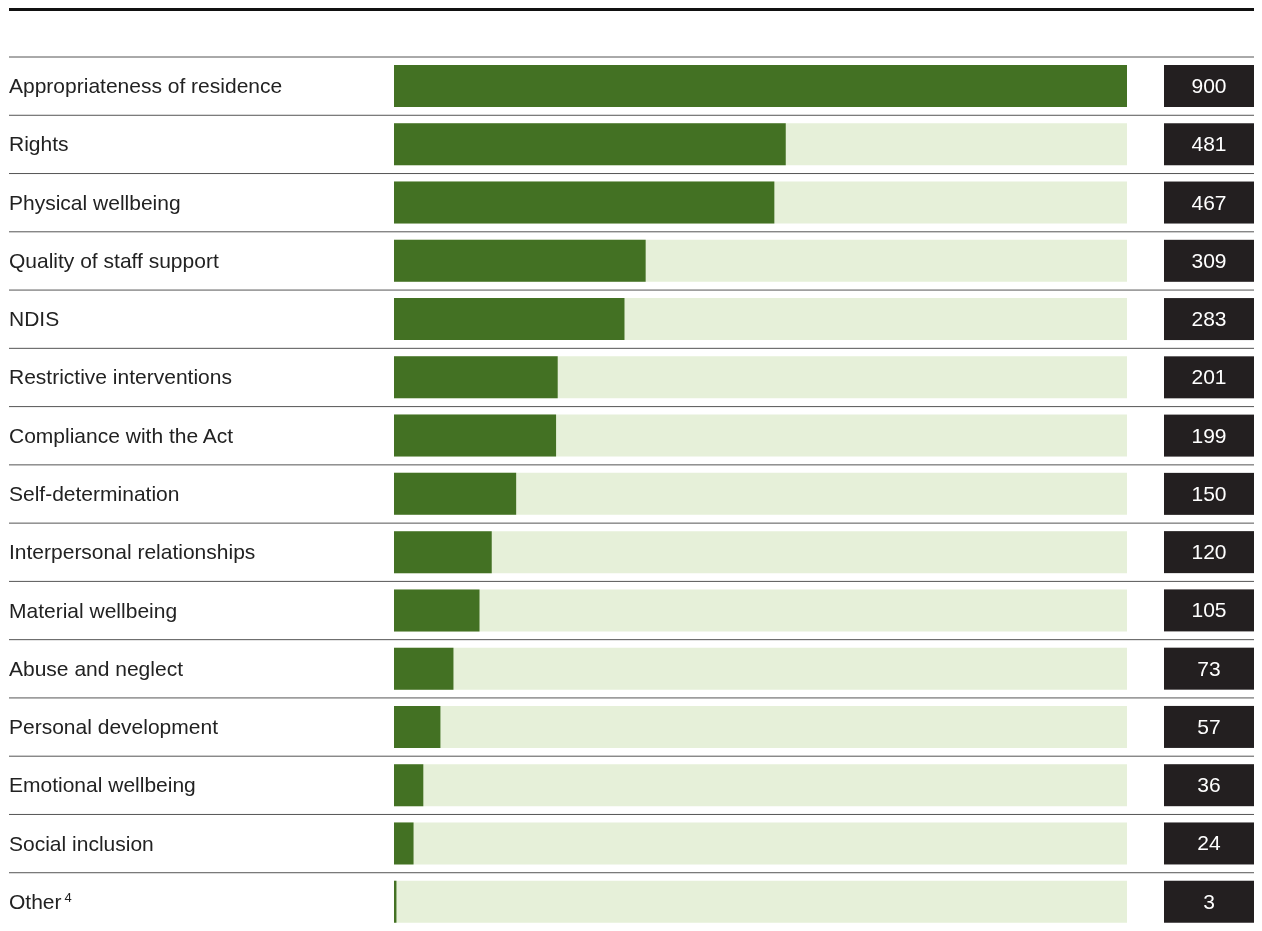 The image size is (1262, 931). What do you see at coordinates (1209, 785) in the screenshot?
I see `data-label: 36` at bounding box center [1209, 785].